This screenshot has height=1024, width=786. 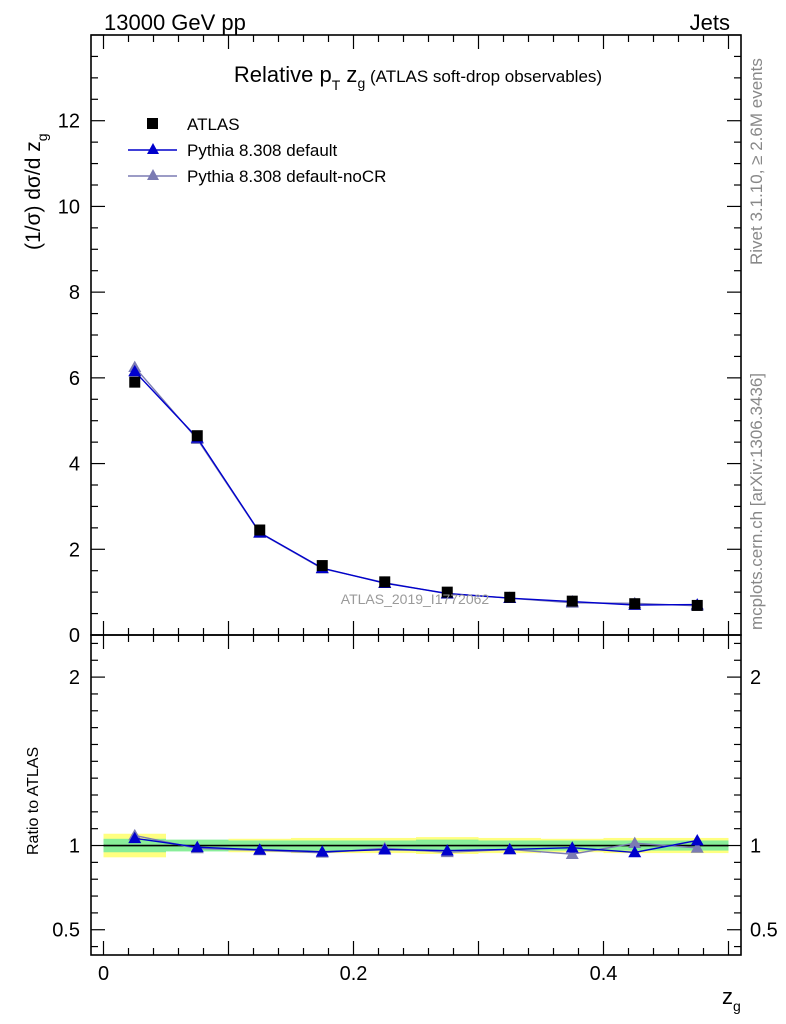 I want to click on ratio-y-tick-label-right: 0.5, so click(x=764, y=931).